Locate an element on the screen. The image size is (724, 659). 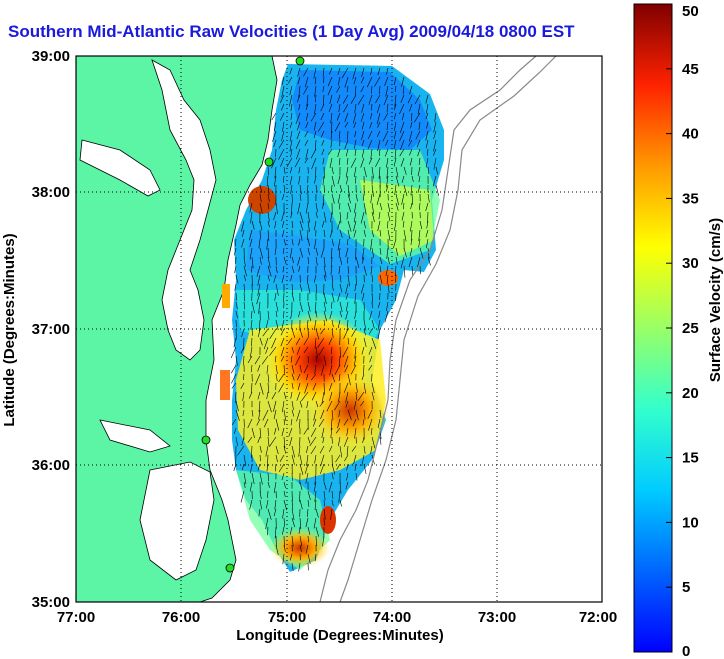
chesapeake-bay is located at coordinates (184, 210).